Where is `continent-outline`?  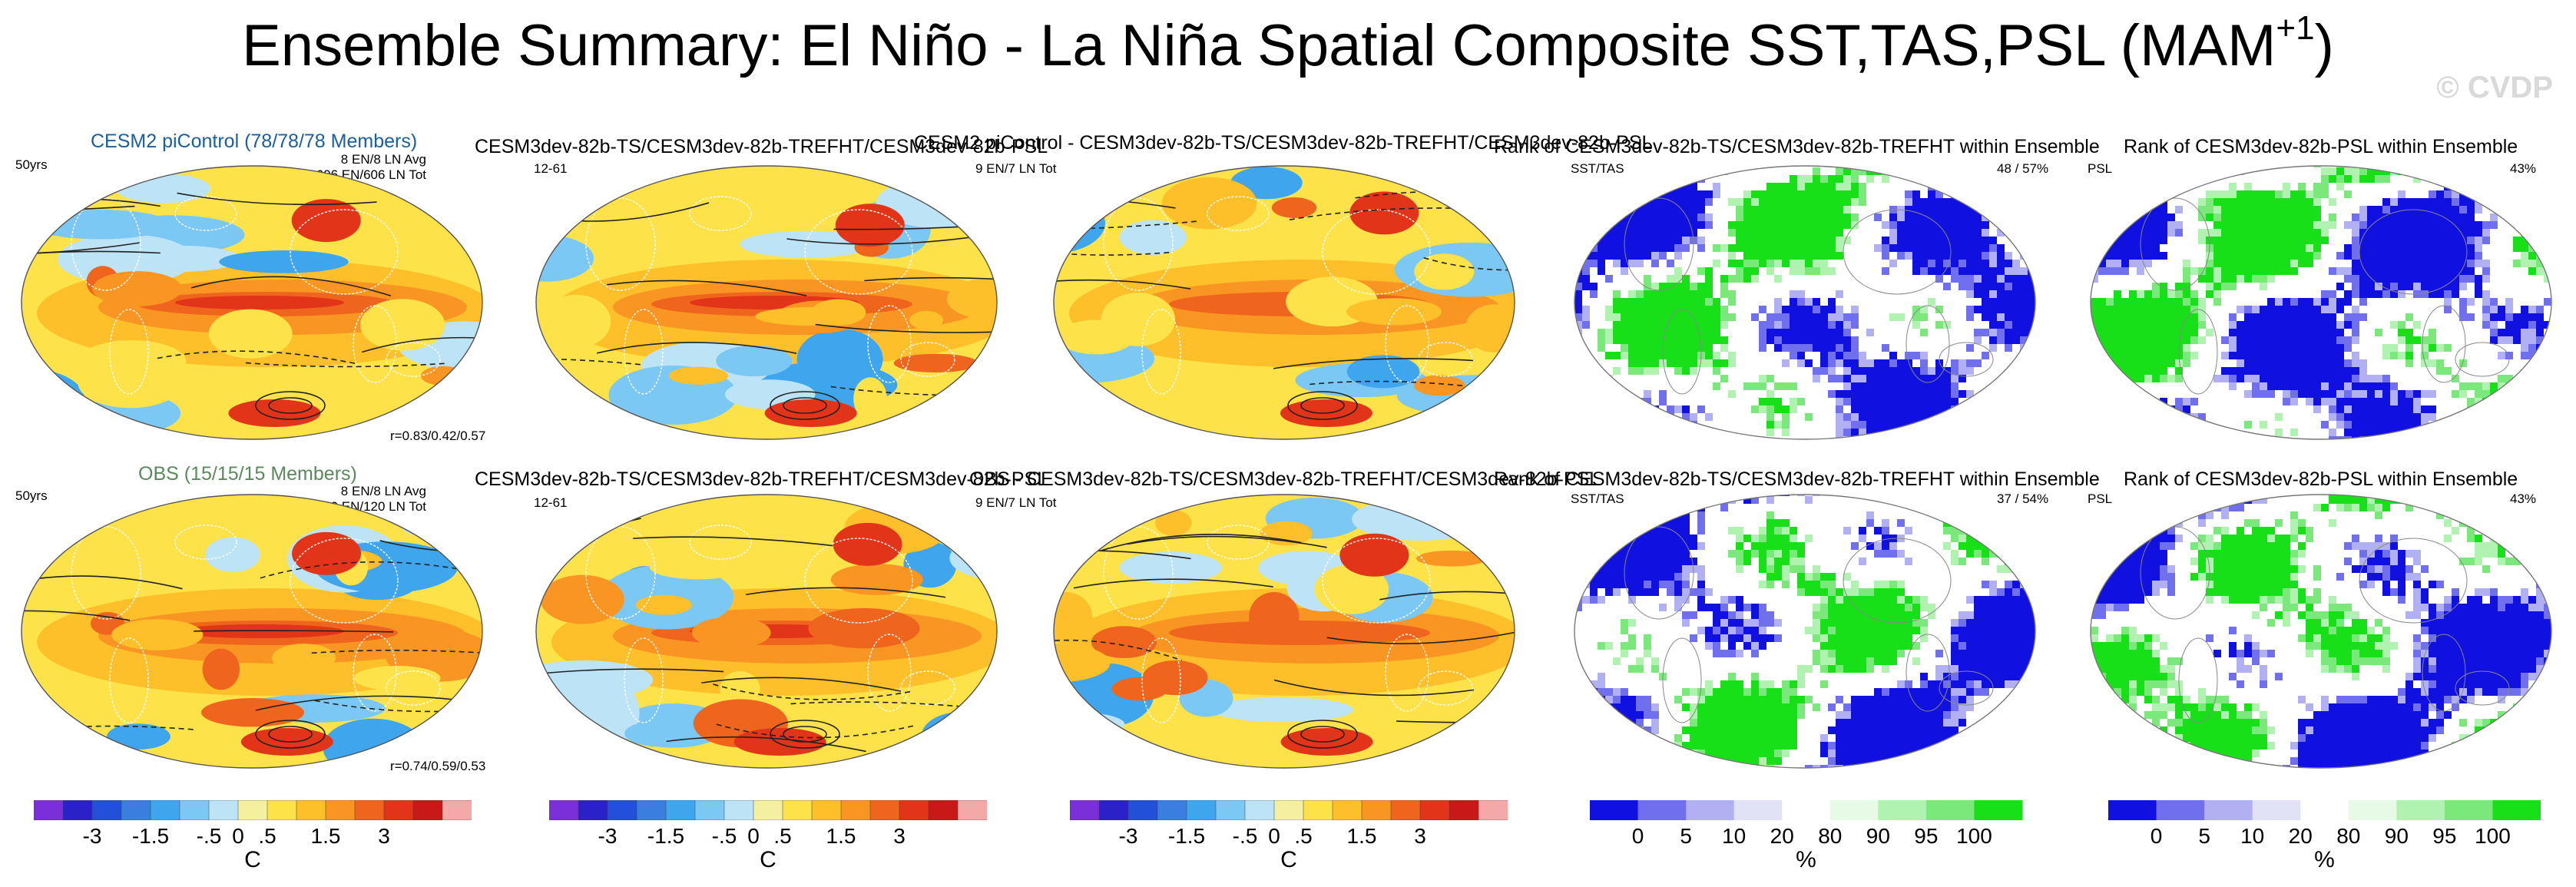
continent-outline is located at coordinates (2198, 352).